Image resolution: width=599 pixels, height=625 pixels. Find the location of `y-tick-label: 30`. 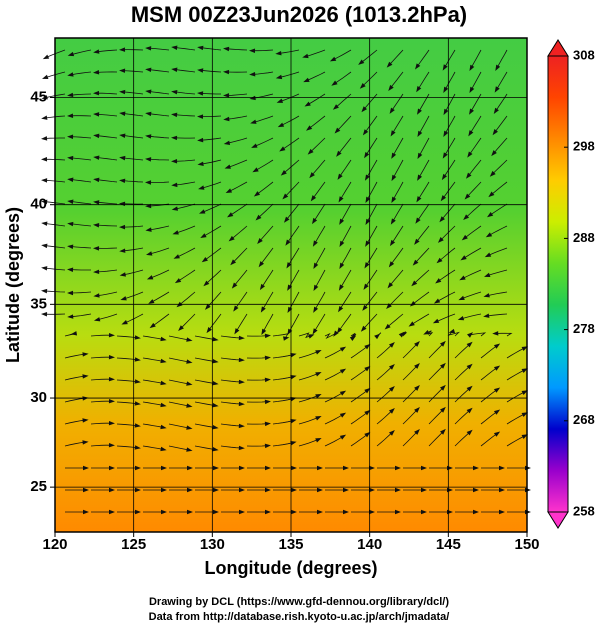

y-tick-label: 30 is located at coordinates (38, 397).